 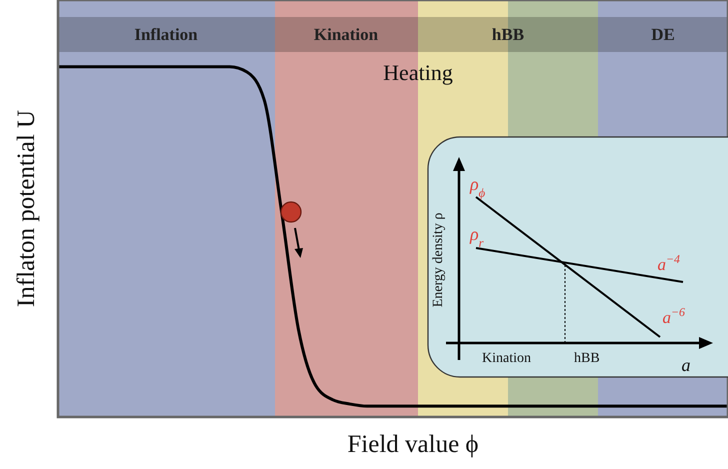 What do you see at coordinates (508, 34) in the screenshot?
I see `text: hBB` at bounding box center [508, 34].